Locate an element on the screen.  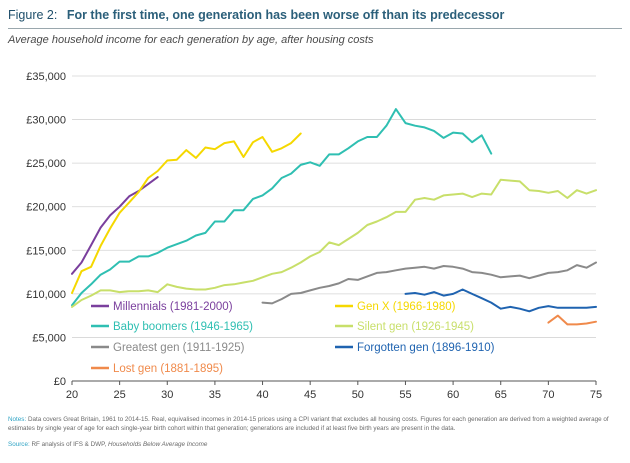
x-tick-label: 75 is located at coordinates (596, 395).